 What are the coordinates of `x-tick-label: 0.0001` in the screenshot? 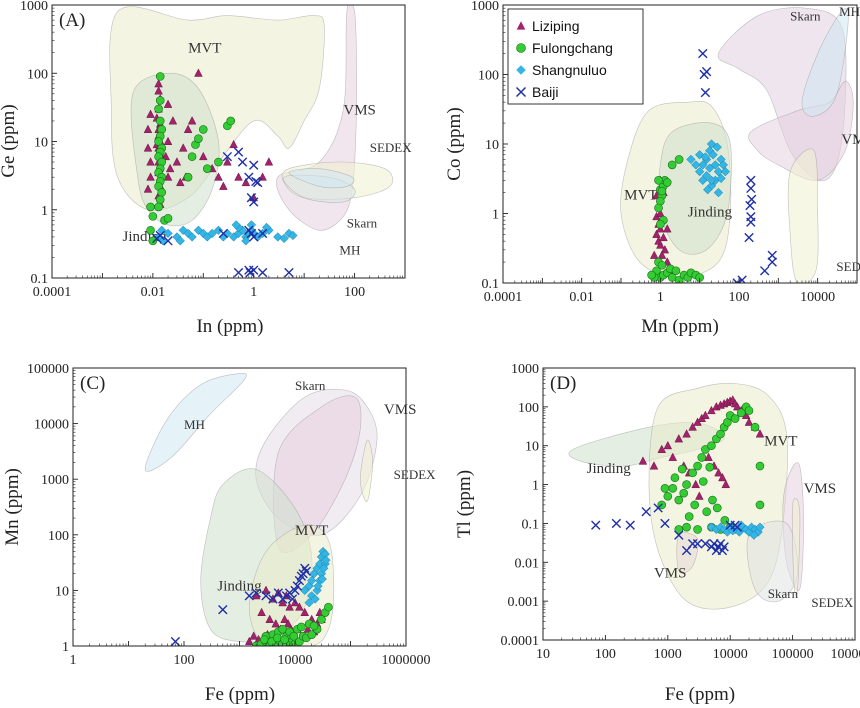 It's located at (503, 297).